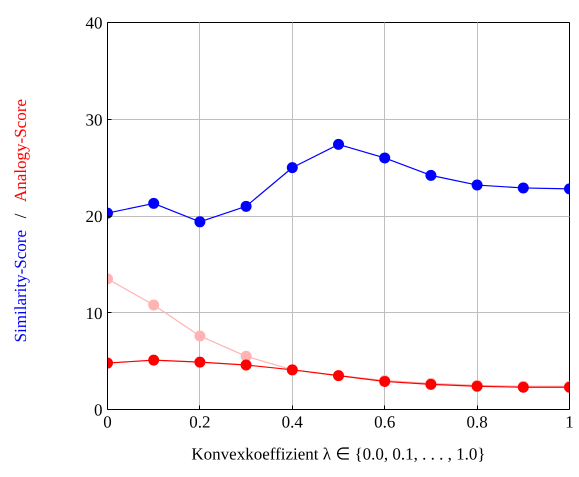 This screenshot has height=477, width=579. What do you see at coordinates (338, 454) in the screenshot?
I see `x-axis-title: Konvexkoeffizient λ ∈ {0.0, 0.1, . . . , 1.0}` at bounding box center [338, 454].